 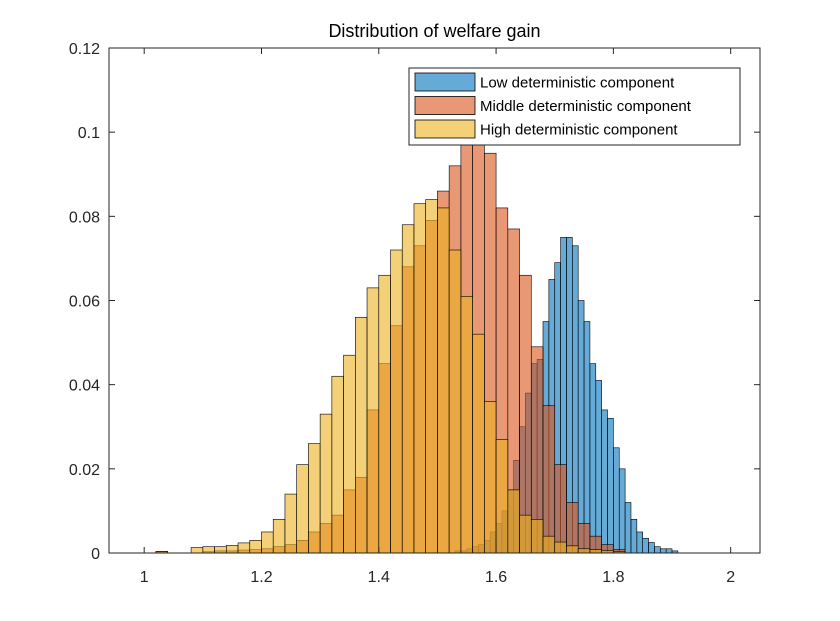 I want to click on legend-label: Low deterministic component, so click(x=577, y=83).